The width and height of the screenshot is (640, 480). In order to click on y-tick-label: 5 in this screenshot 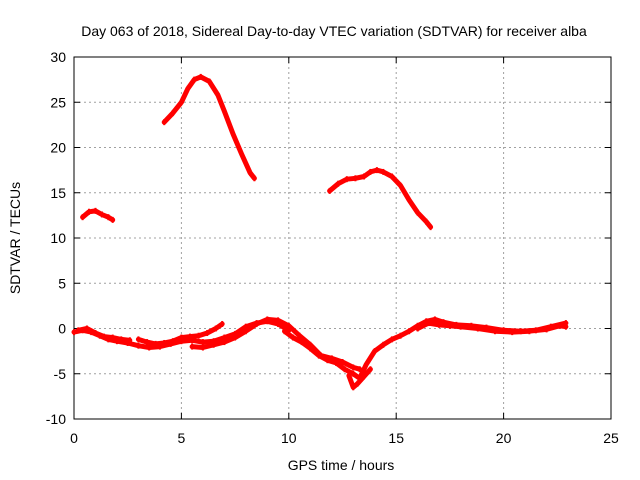, I will do `click(62, 283)`.